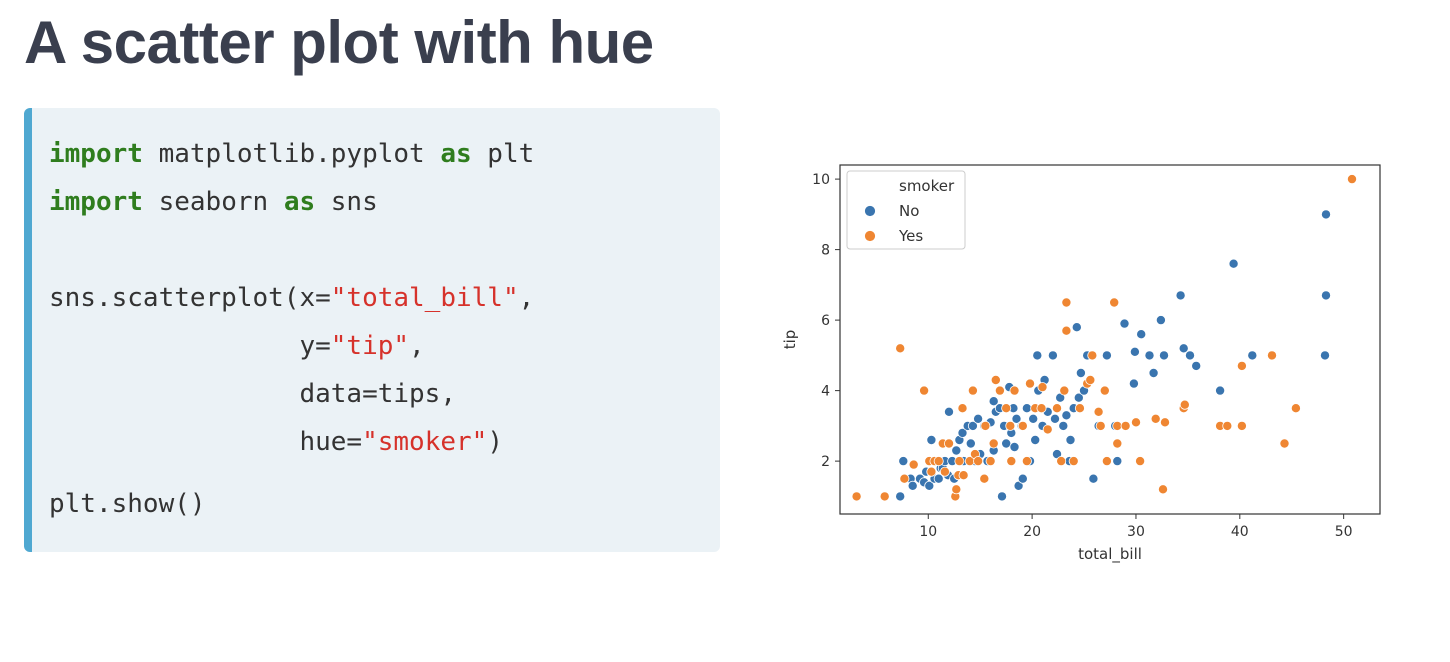 Image resolution: width=1450 pixels, height=662 pixels. Describe the element at coordinates (384, 504) in the screenshot. I see `code-line-7: plt.show()` at that location.